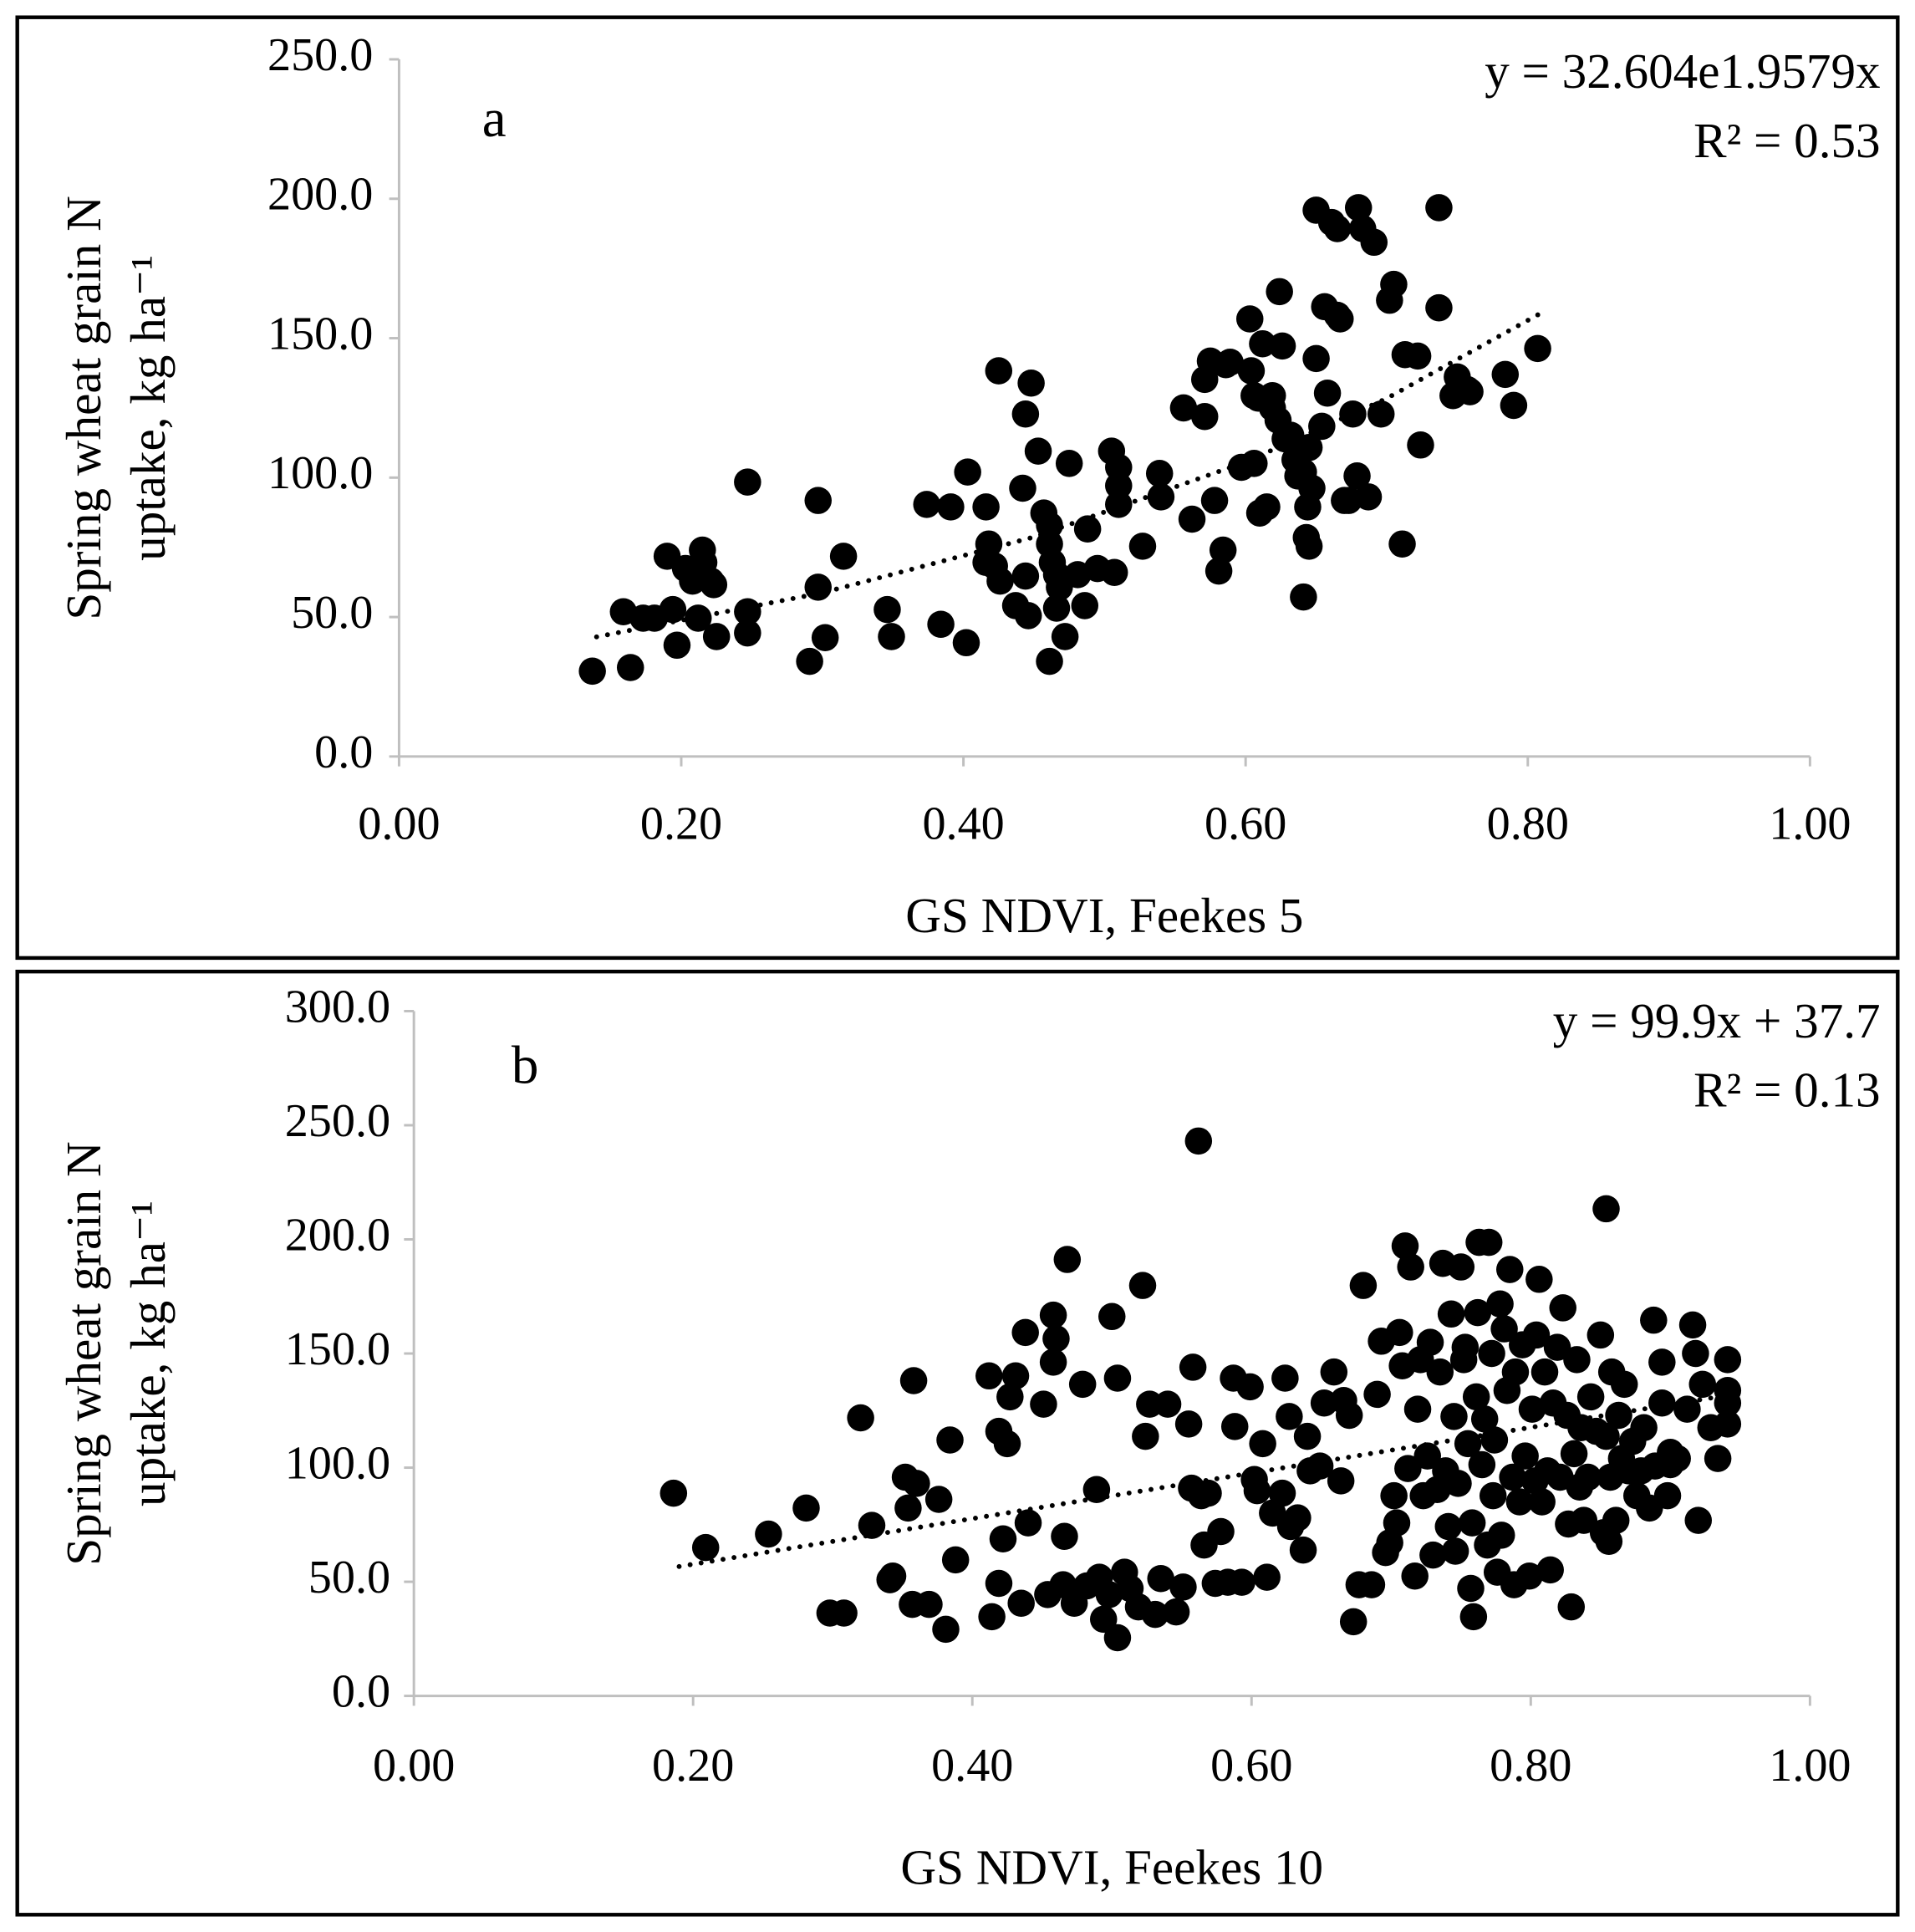  I want to click on y-tick-label: 0.0, so click(361, 1691).